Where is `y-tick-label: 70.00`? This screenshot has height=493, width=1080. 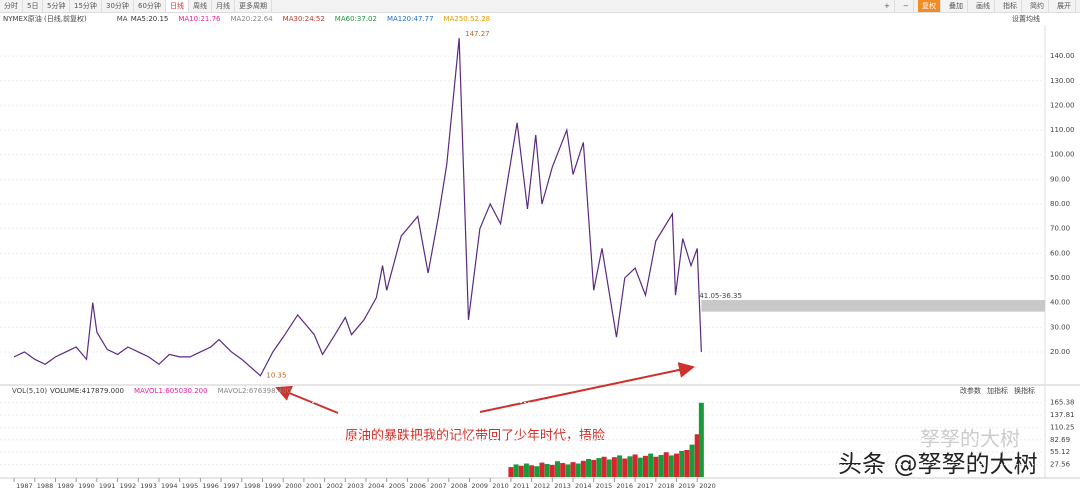
y-tick-label: 70.00 is located at coordinates (1060, 229).